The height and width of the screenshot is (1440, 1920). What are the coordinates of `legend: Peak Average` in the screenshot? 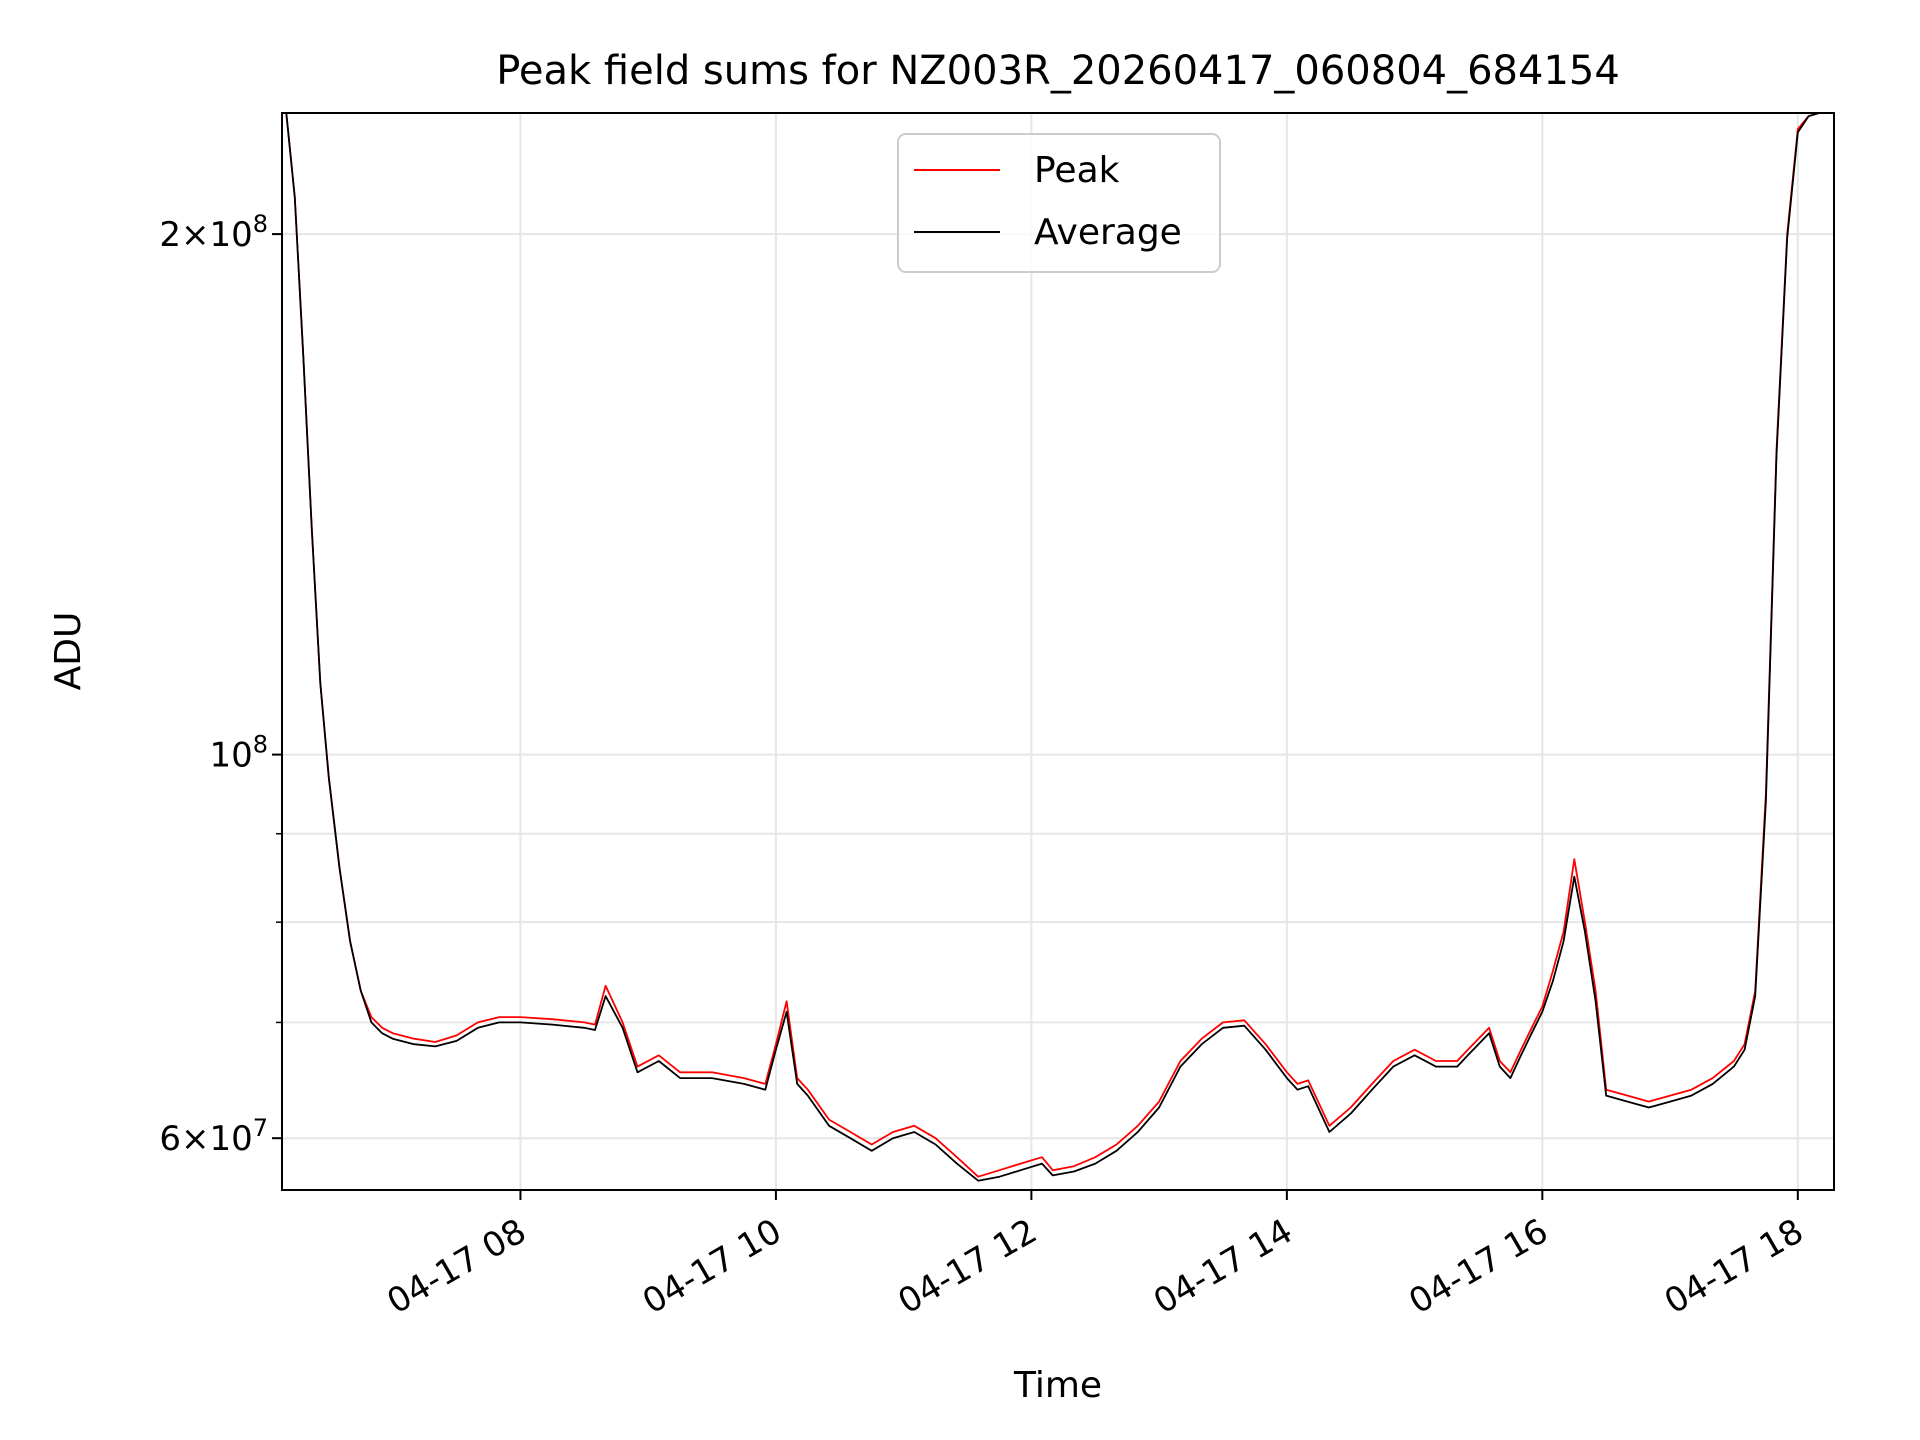 It's located at (1059, 203).